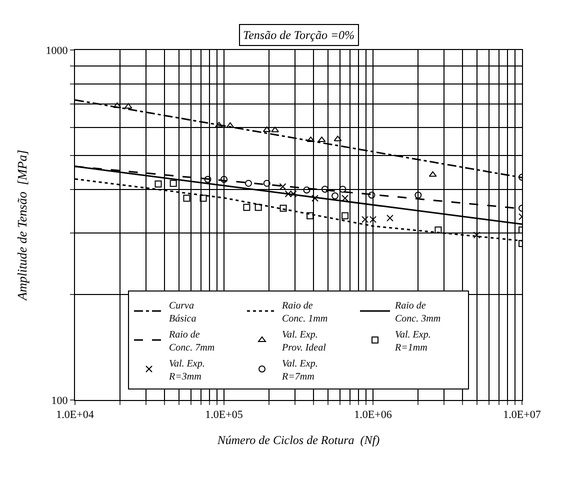  Describe the element at coordinates (22, 226) in the screenshot. I see `y-axis-title: Amplitude de Tensão [MPa]` at that location.